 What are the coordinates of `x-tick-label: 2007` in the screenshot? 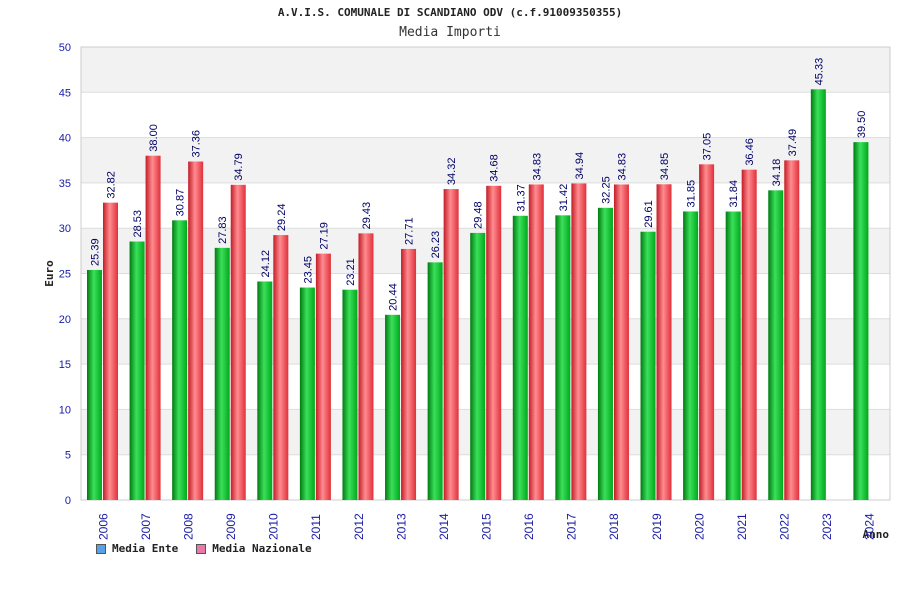 It's located at (146, 526).